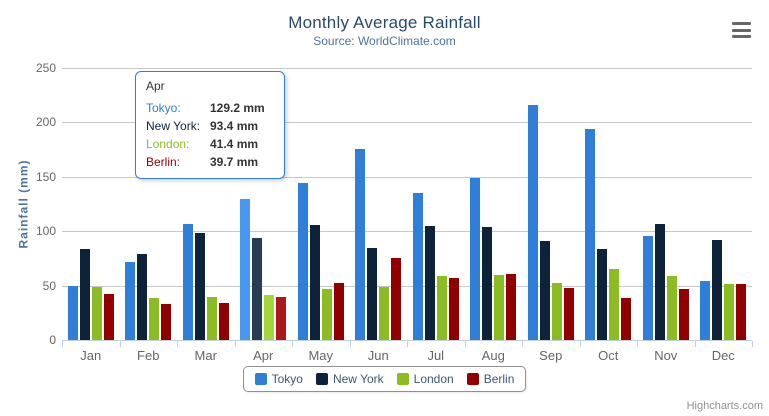 Image resolution: width=769 pixels, height=416 pixels. What do you see at coordinates (91, 204) in the screenshot?
I see `month-group-jan` at bounding box center [91, 204].